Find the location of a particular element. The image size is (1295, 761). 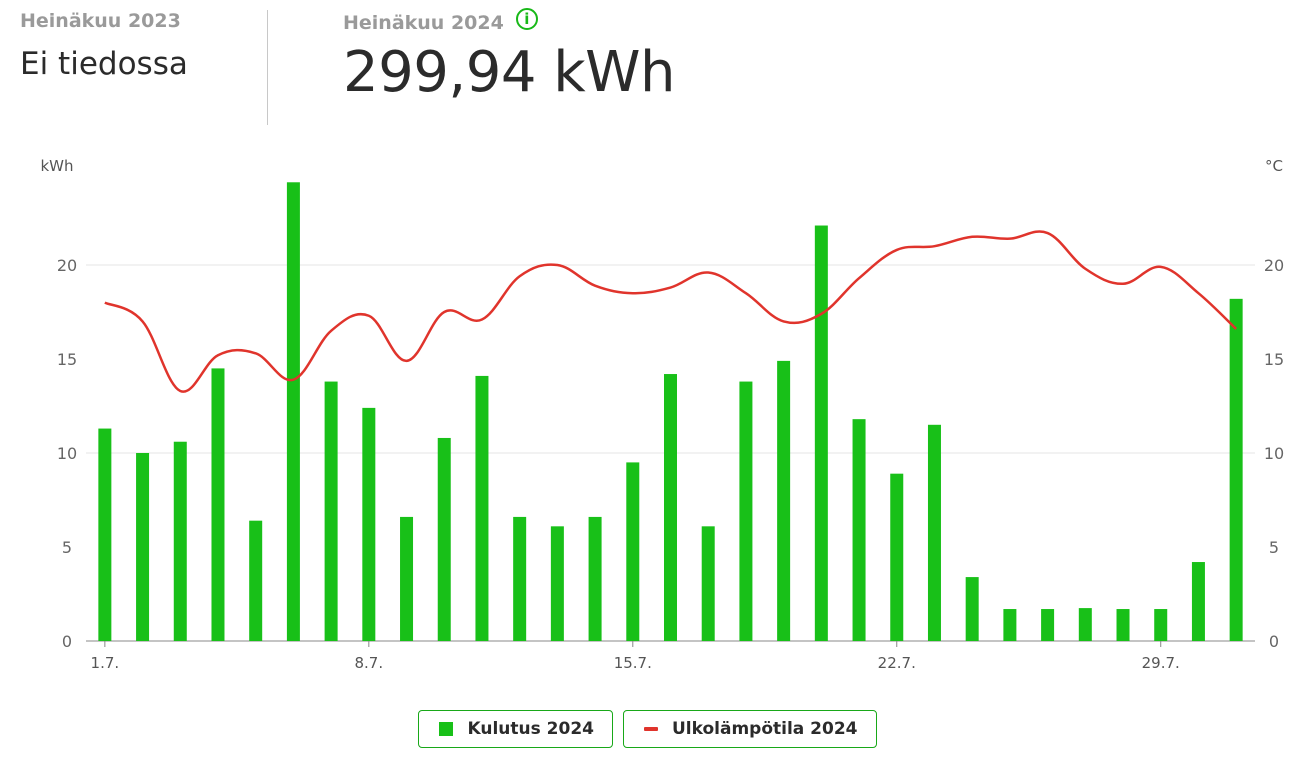

y-axis-right-unit: °C is located at coordinates (1274, 166).